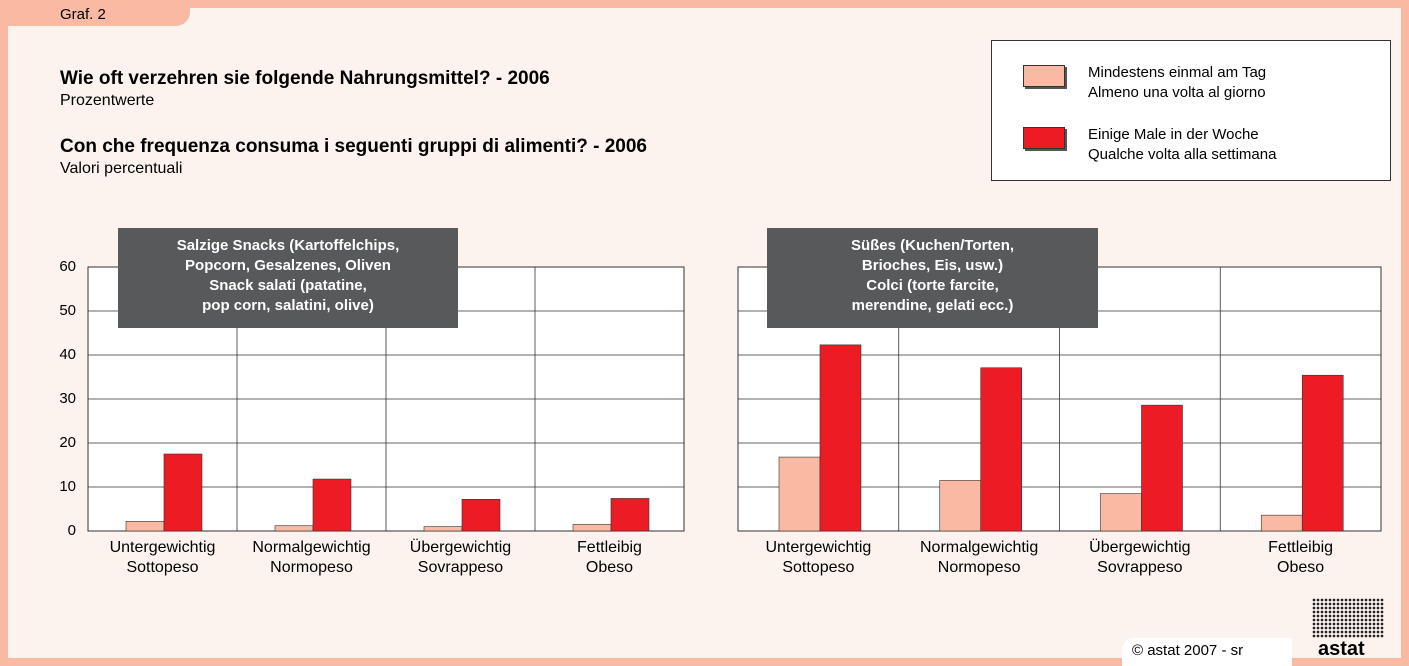  Describe the element at coordinates (67, 486) in the screenshot. I see `y-tick-label: 10` at that location.